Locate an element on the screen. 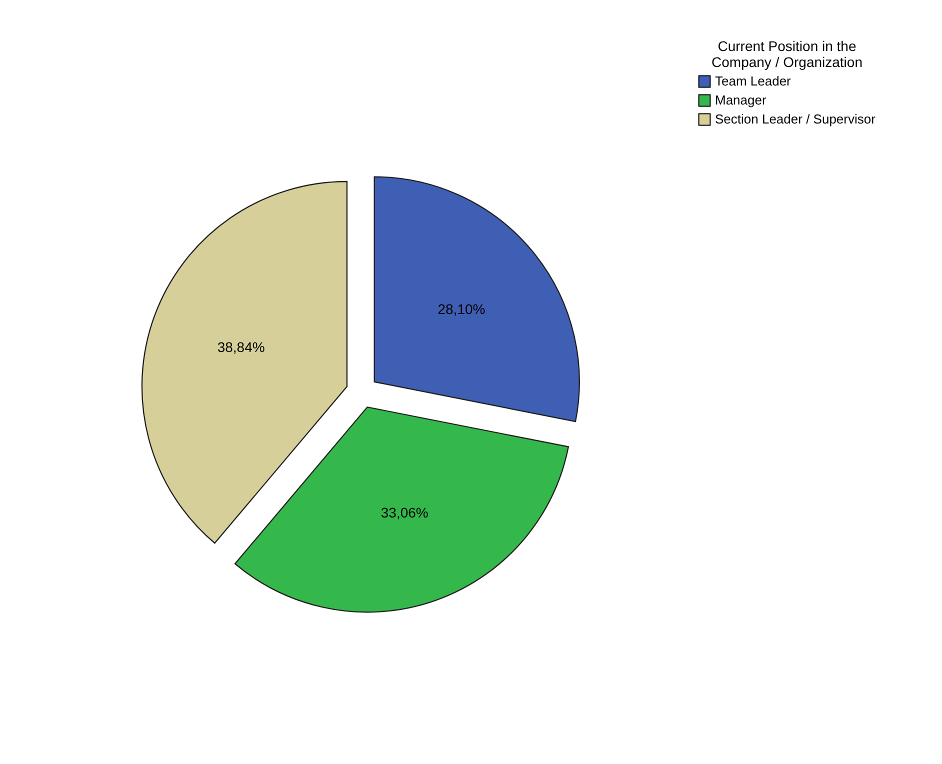 The width and height of the screenshot is (942, 764). data-label: 33,06% is located at coordinates (404, 512).